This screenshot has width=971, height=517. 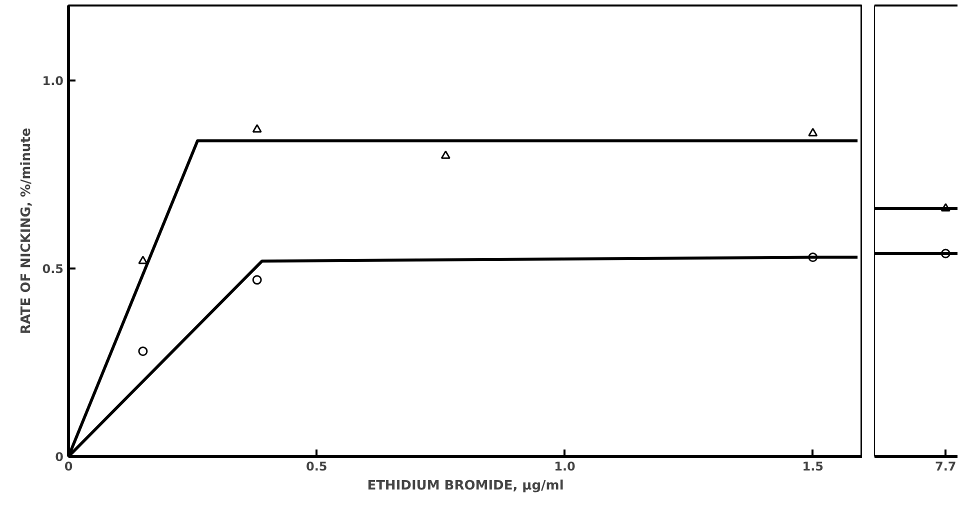 What do you see at coordinates (317, 467) in the screenshot?
I see `x-tick-label: 0.5` at bounding box center [317, 467].